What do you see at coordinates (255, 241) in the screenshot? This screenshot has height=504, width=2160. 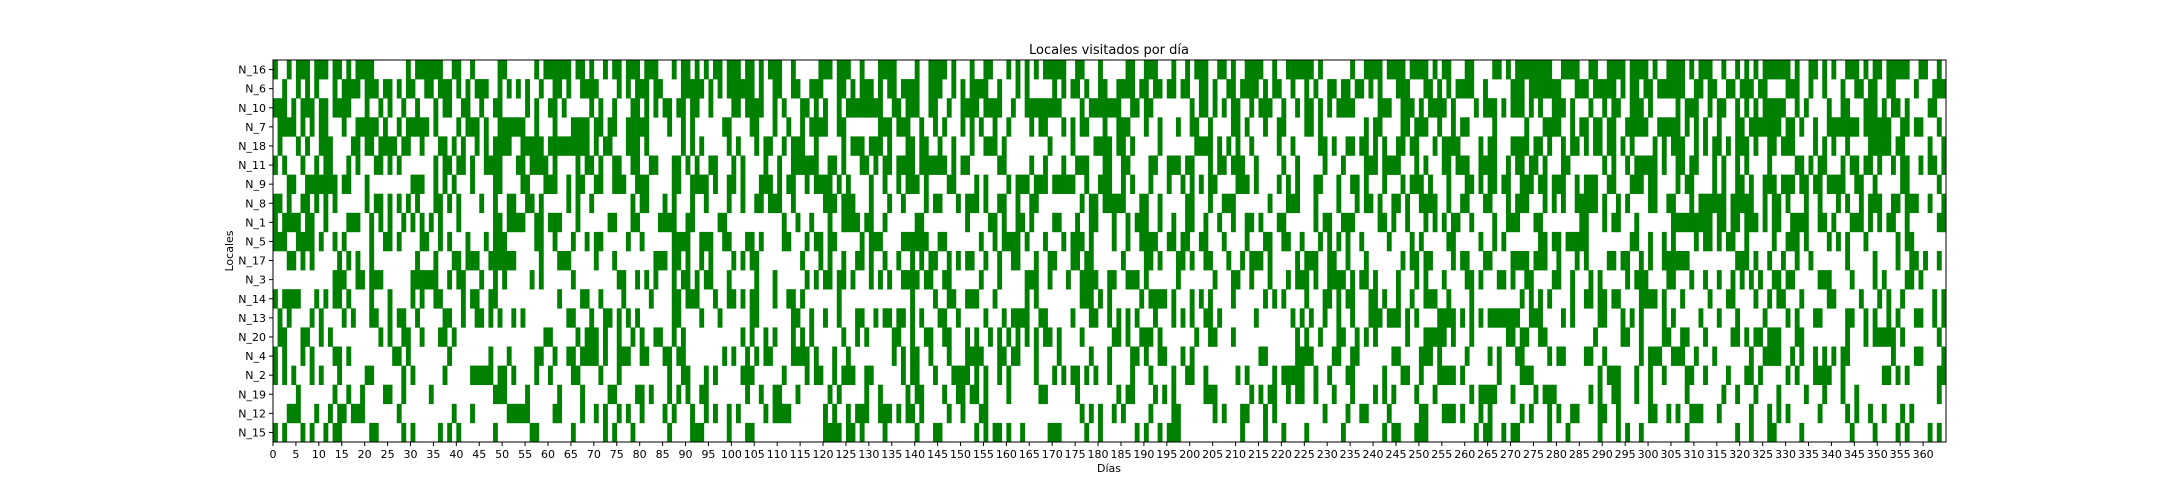 I see `y-tick-label: N_5` at bounding box center [255, 241].